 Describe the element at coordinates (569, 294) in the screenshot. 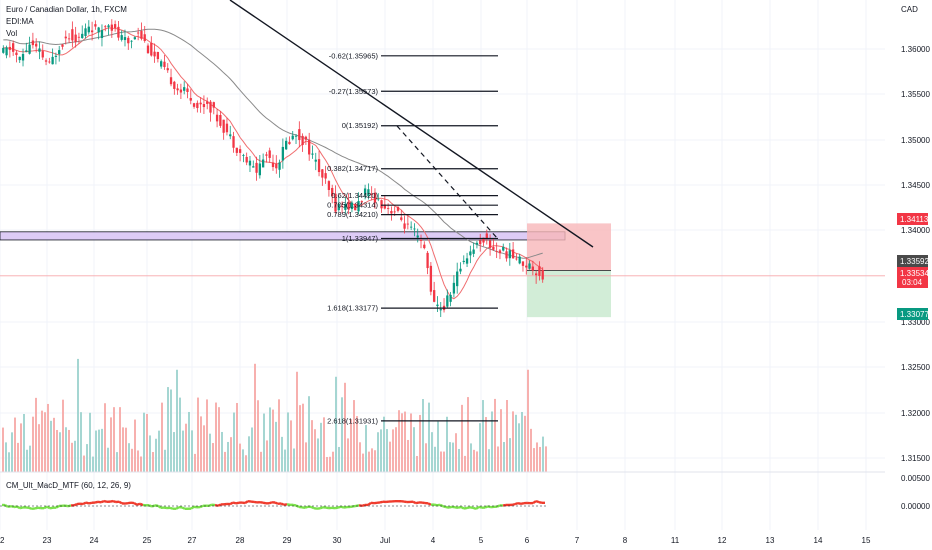

I see `reward-zone` at that location.